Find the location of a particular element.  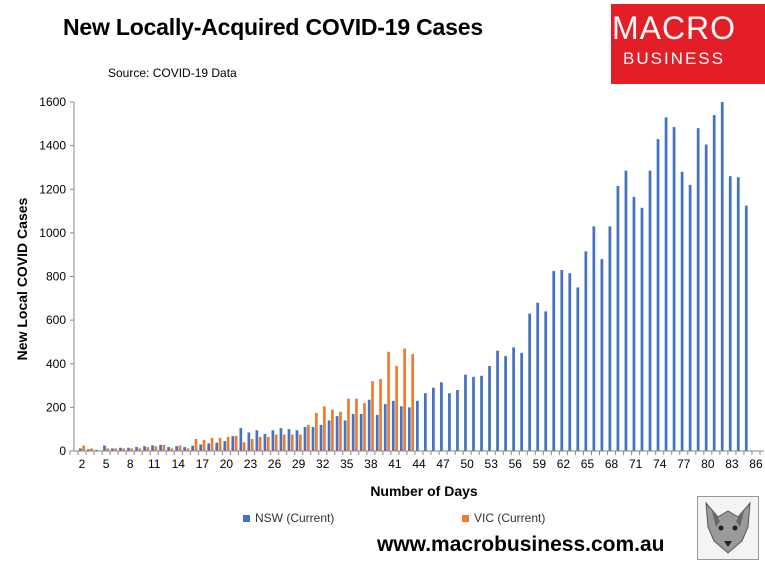

x-tick-label: 32 is located at coordinates (323, 464).